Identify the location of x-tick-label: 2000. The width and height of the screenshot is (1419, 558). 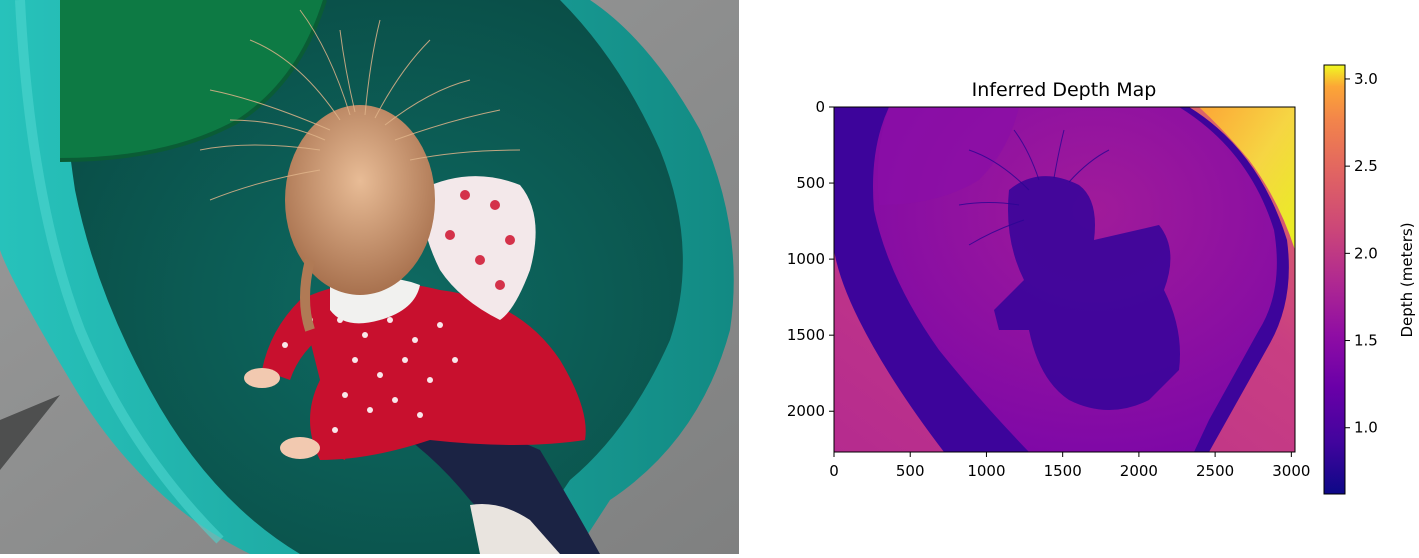
(1139, 471).